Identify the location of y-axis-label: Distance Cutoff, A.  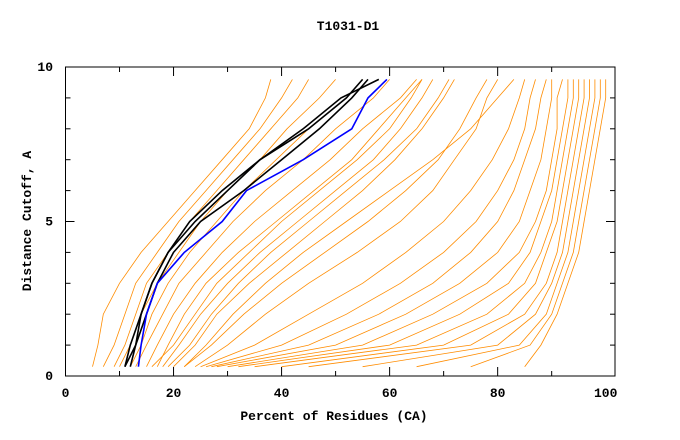
(27, 221).